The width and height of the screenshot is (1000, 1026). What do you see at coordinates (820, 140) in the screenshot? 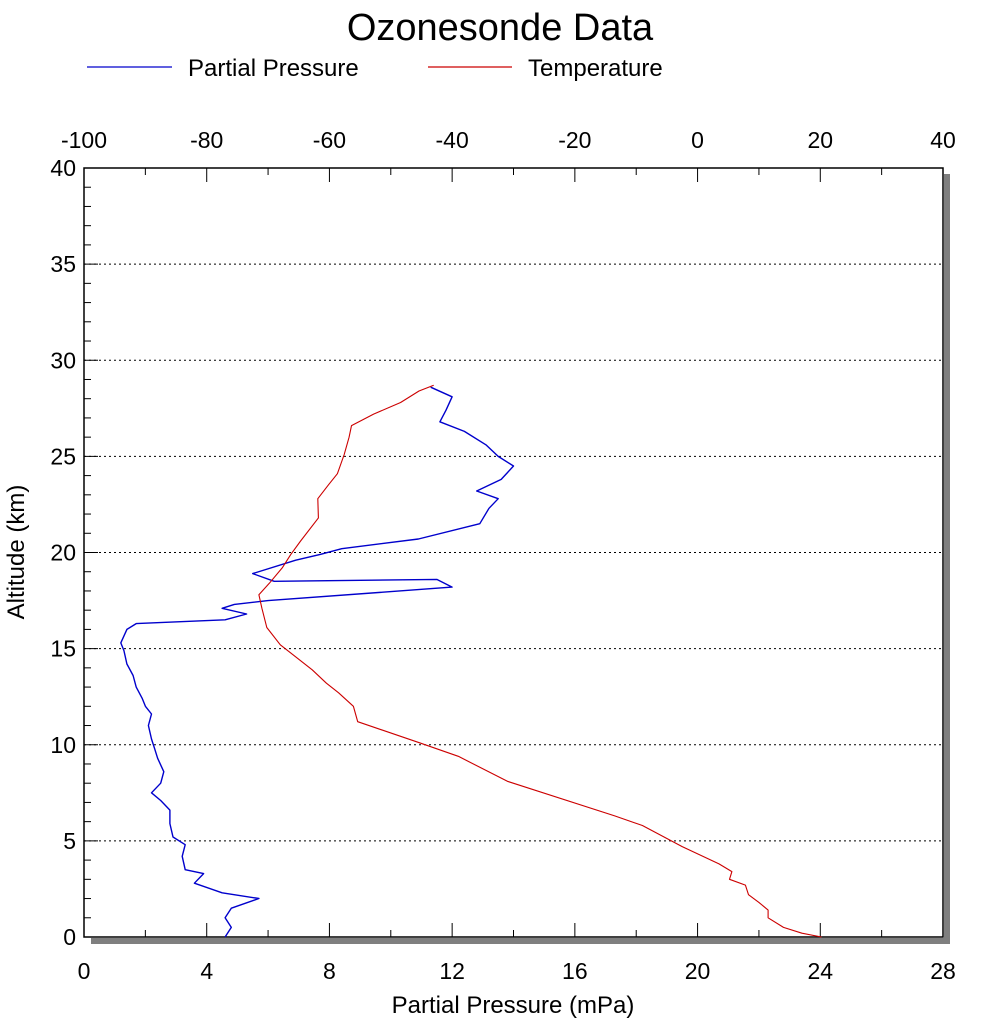
I see `x2-tick-label: 20` at bounding box center [820, 140].